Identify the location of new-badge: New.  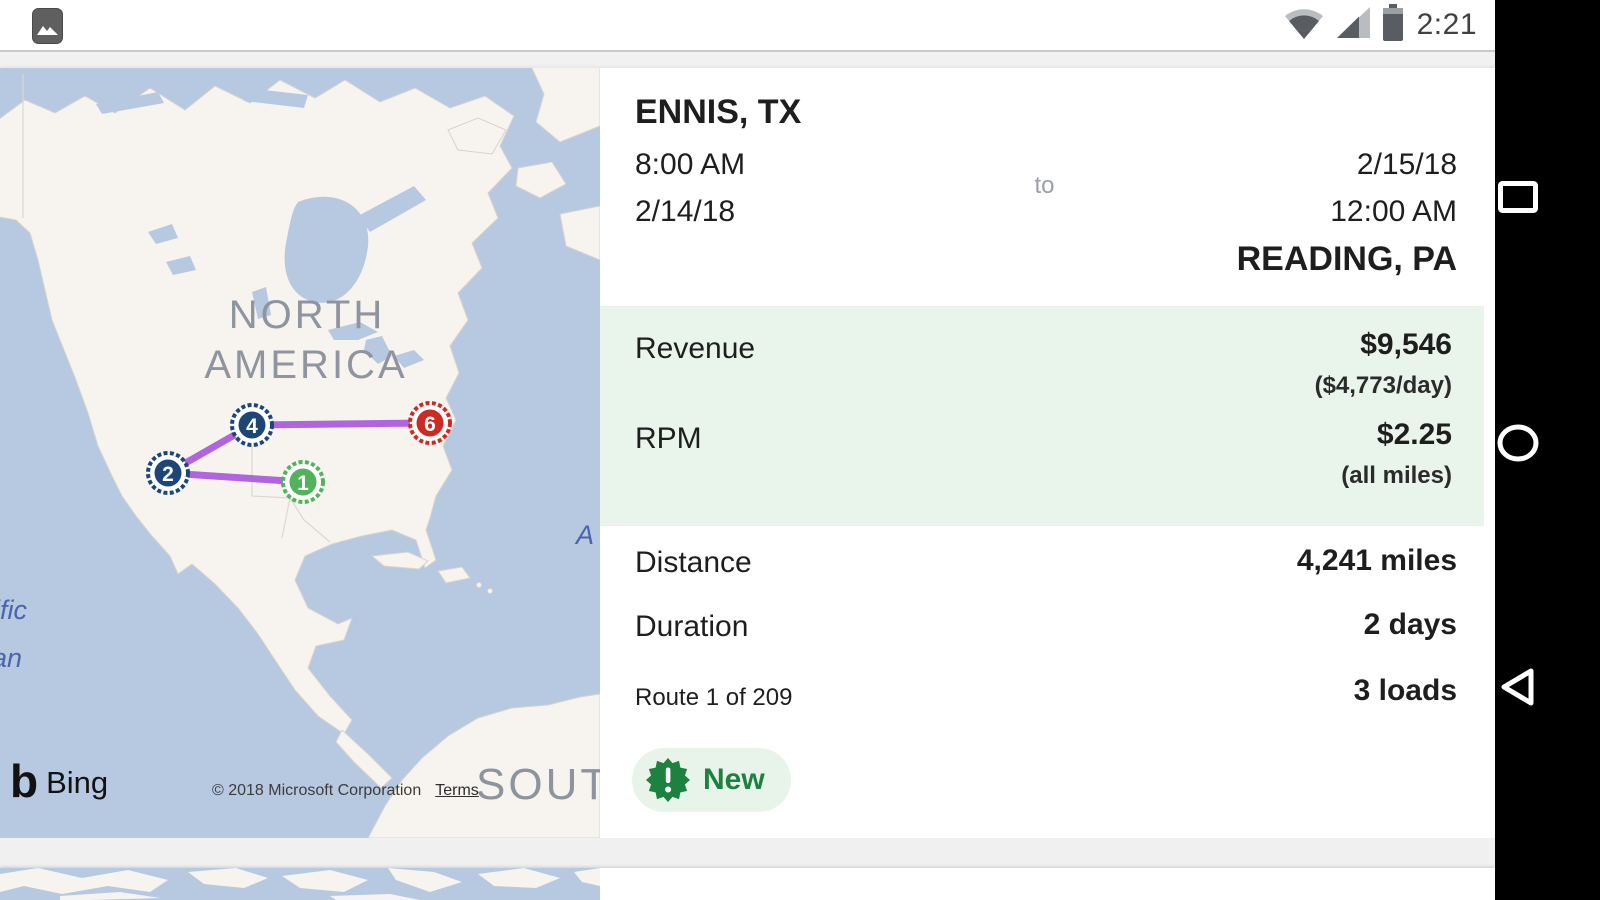
(711, 780).